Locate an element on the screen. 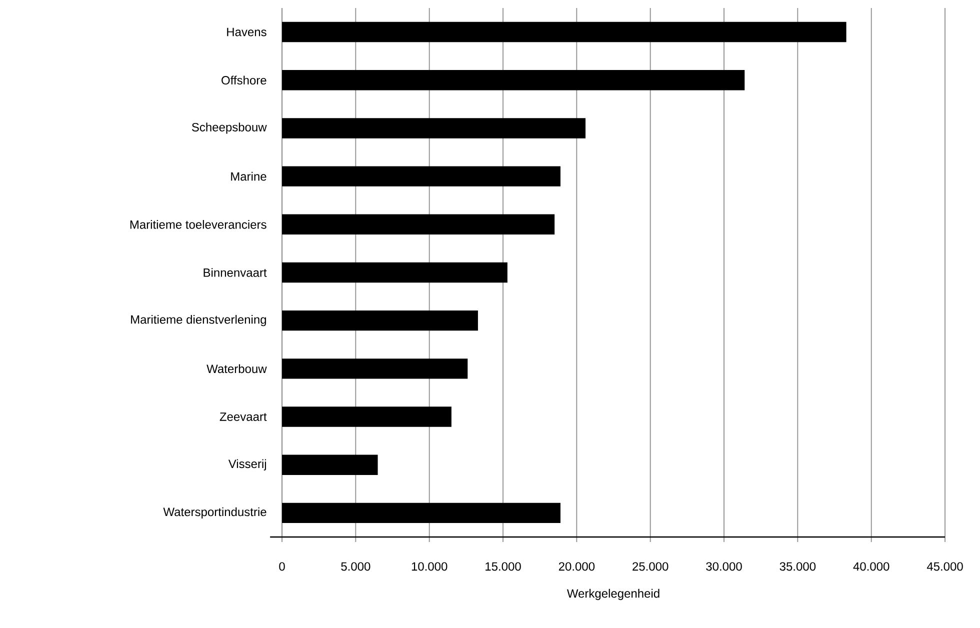  y-tick-label: Marine is located at coordinates (248, 176).